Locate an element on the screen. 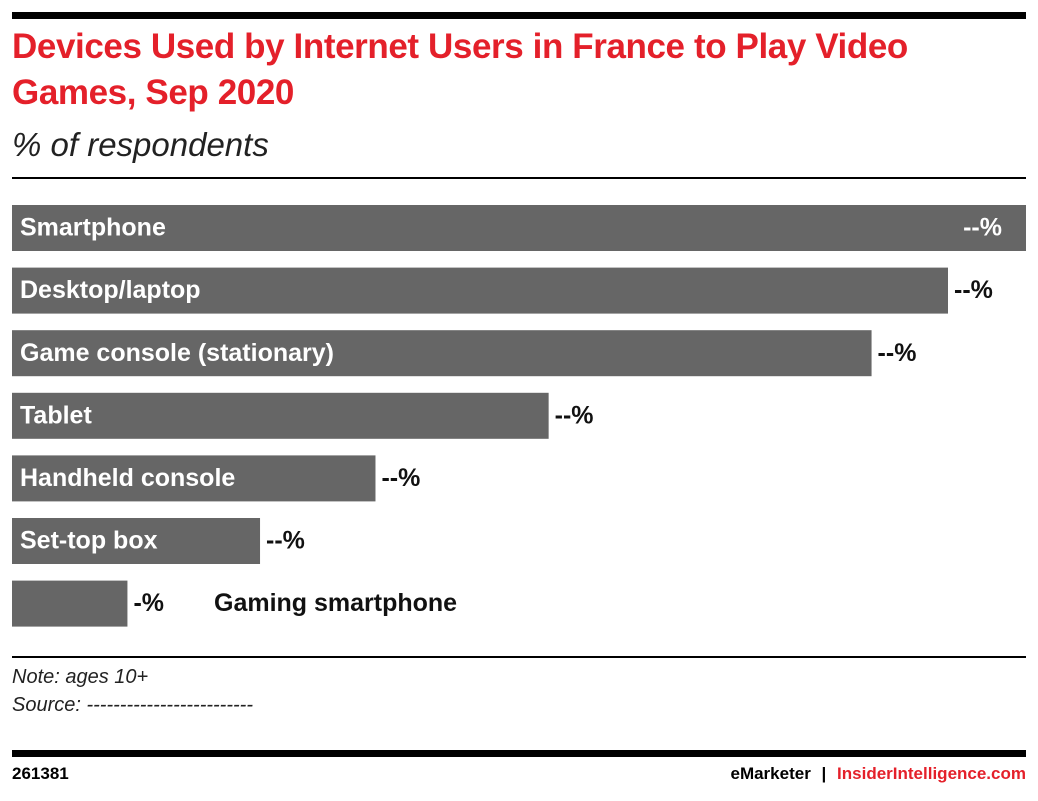 The height and width of the screenshot is (801, 1038). chart-id: 261381 is located at coordinates (40, 773).